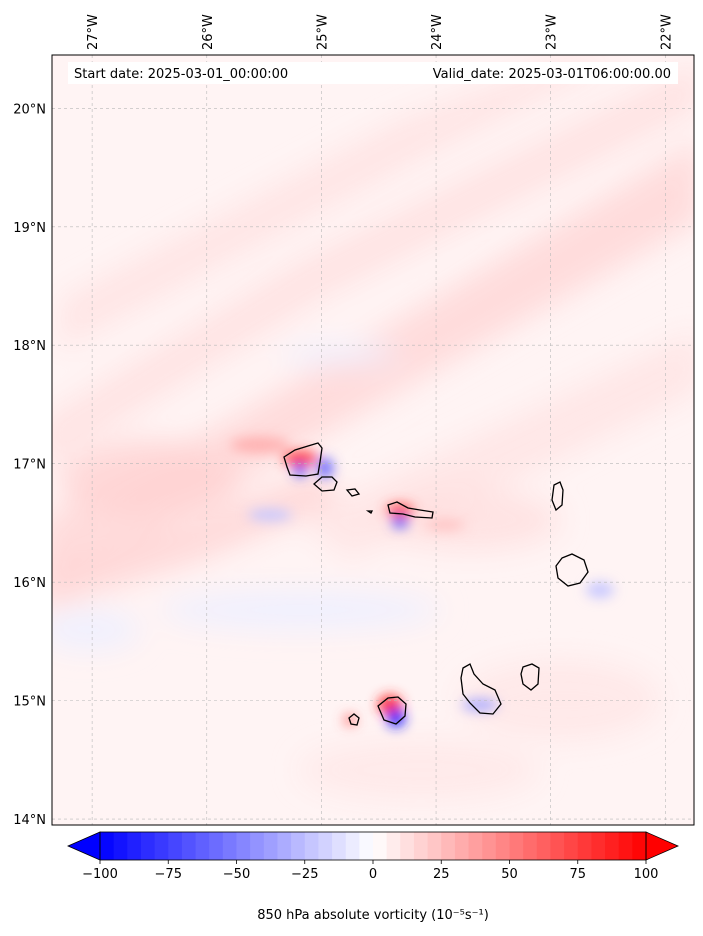 The image size is (703, 936). What do you see at coordinates (84, 846) in the screenshot?
I see `colorbar-extend-low` at bounding box center [84, 846].